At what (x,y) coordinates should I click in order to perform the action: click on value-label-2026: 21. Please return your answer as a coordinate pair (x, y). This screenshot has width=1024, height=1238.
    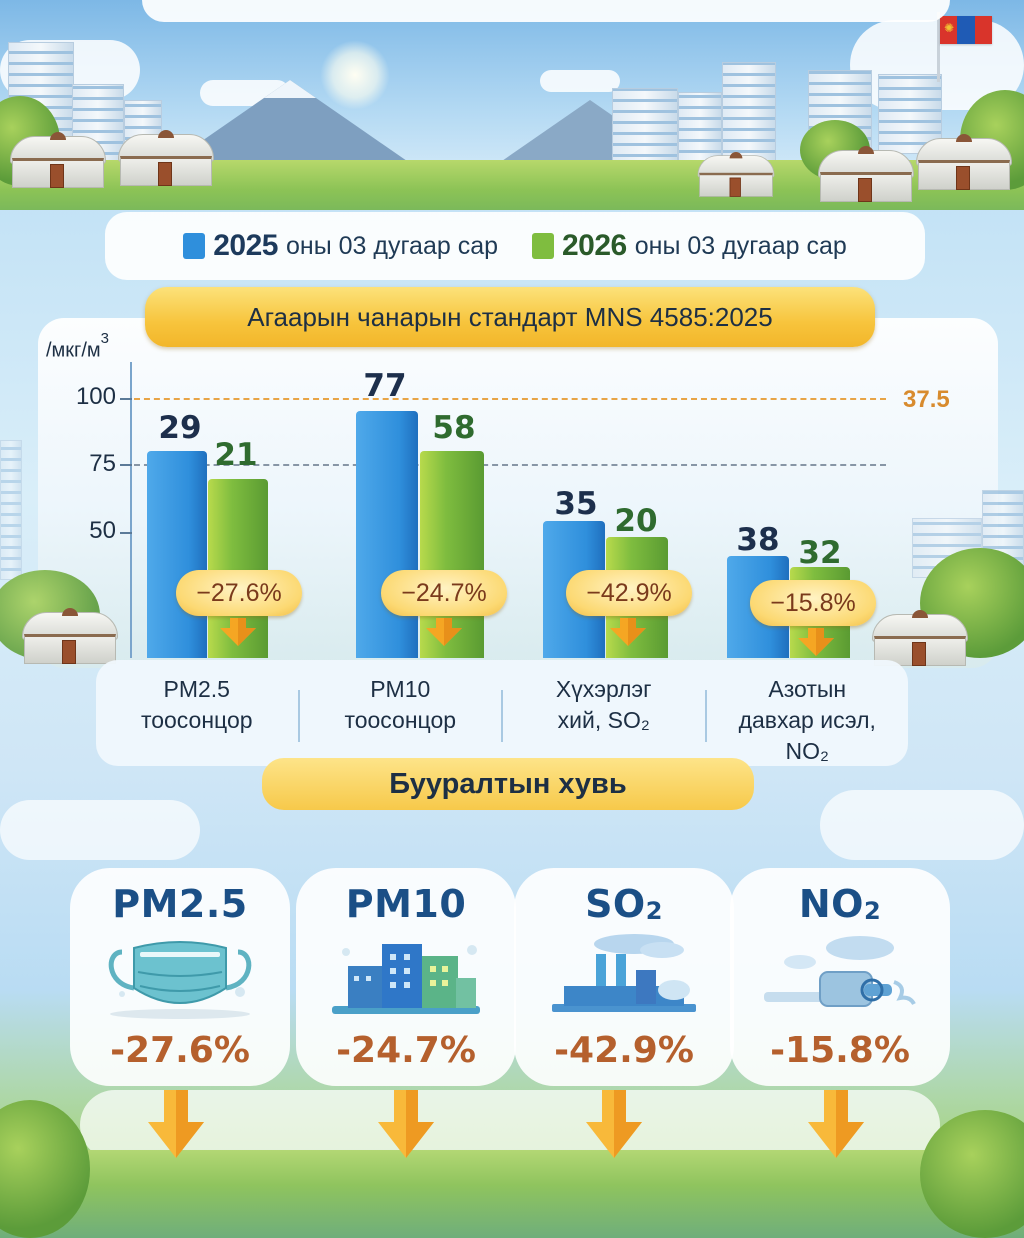
    Looking at the image, I should click on (236, 455).